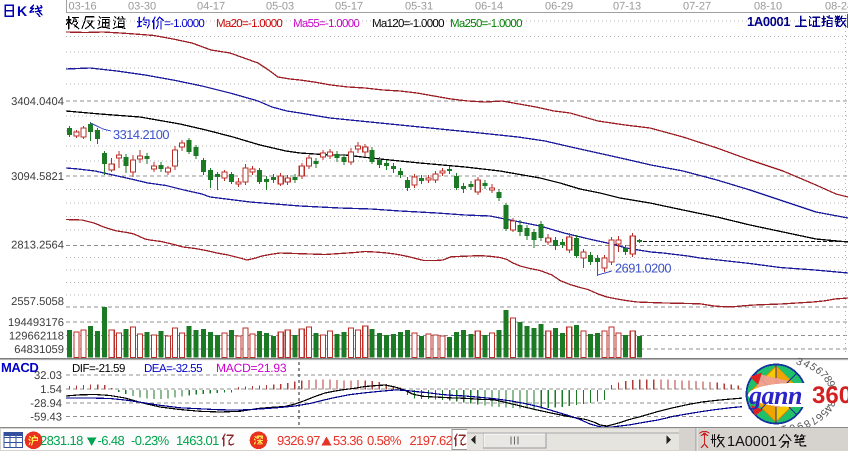  Describe the element at coordinates (326, 24) in the screenshot. I see `svg-text: Ma55=-1.0000` at that location.